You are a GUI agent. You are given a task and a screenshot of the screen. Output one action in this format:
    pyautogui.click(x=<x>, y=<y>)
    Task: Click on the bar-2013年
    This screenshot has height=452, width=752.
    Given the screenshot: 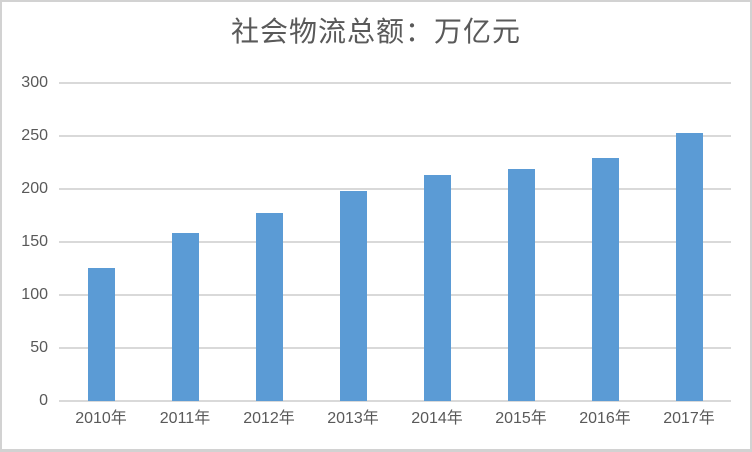 What is the action you would take?
    pyautogui.click(x=353, y=296)
    